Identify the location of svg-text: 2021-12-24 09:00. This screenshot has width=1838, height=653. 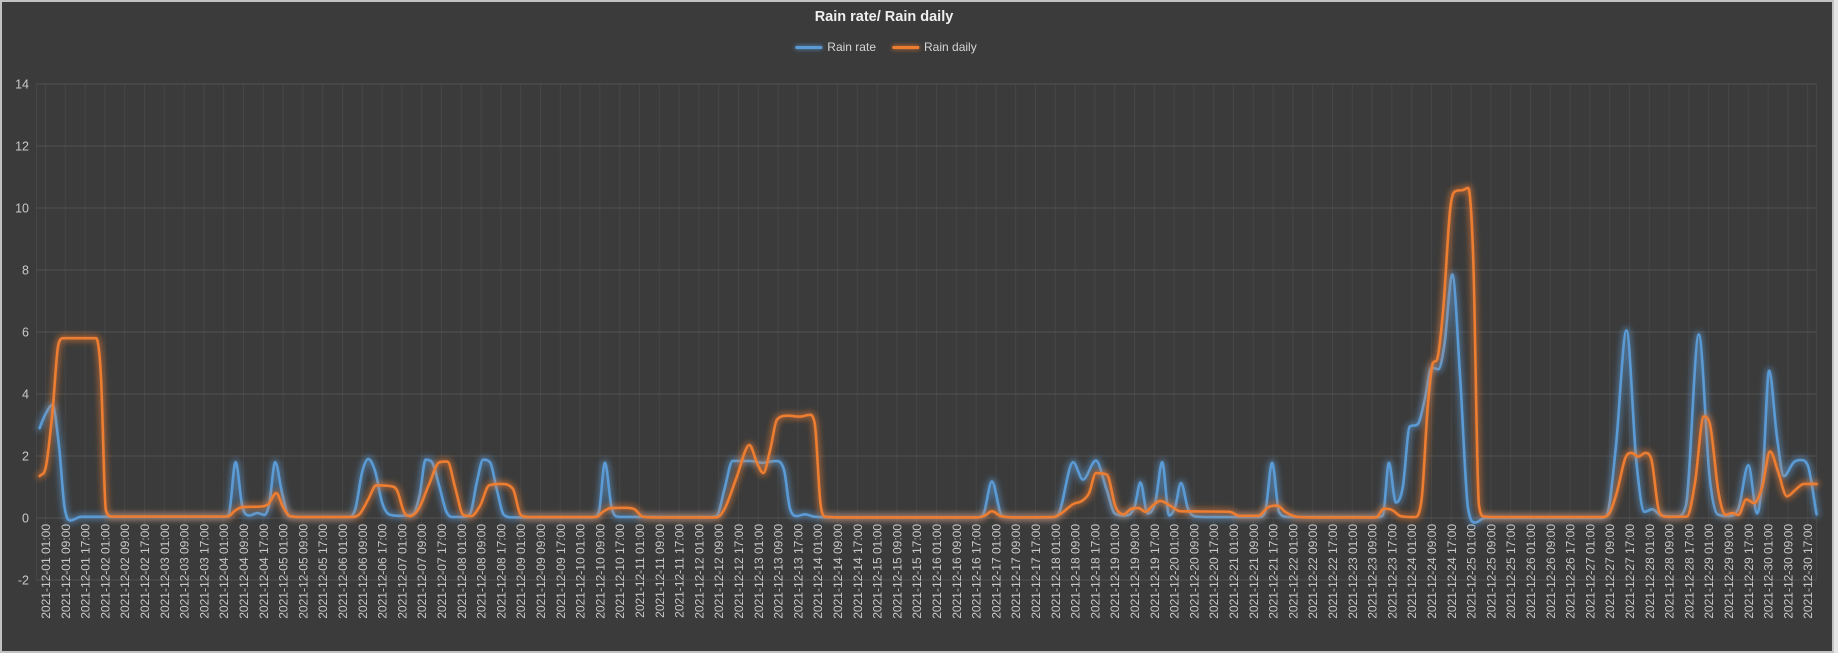
(1432, 571).